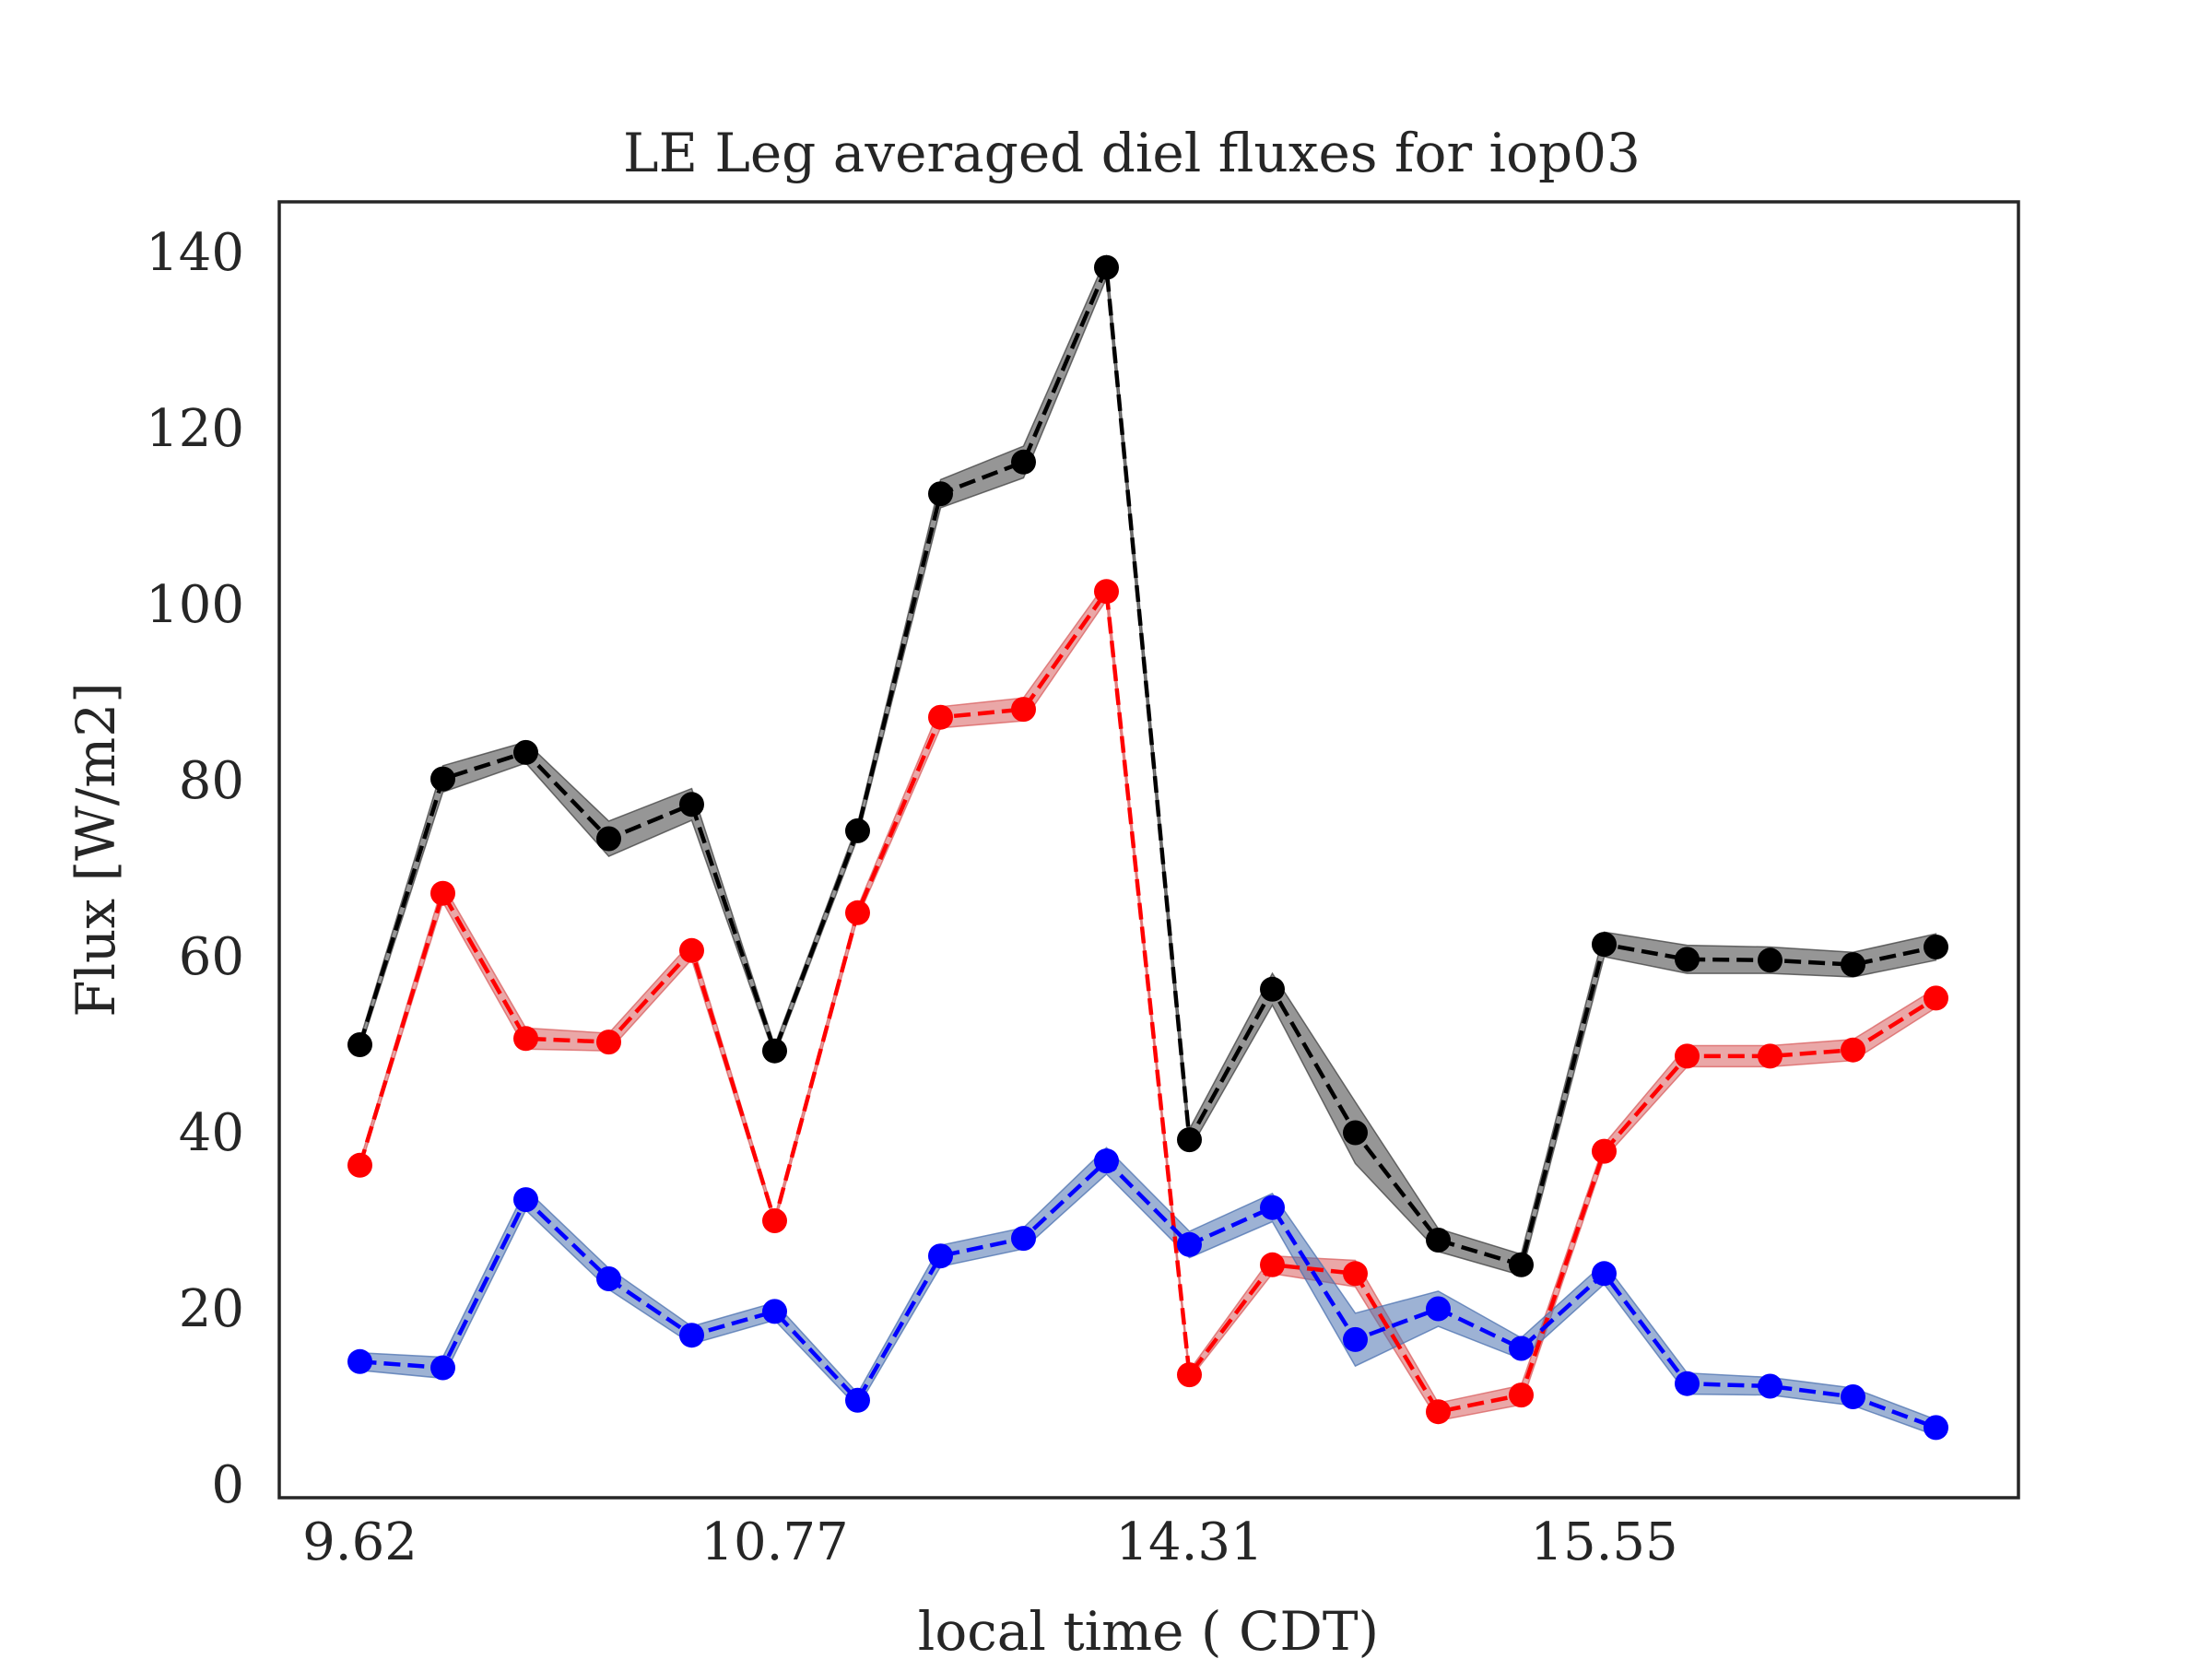  Describe the element at coordinates (774, 1542) in the screenshot. I see `x-tick-label: 10.77` at that location.